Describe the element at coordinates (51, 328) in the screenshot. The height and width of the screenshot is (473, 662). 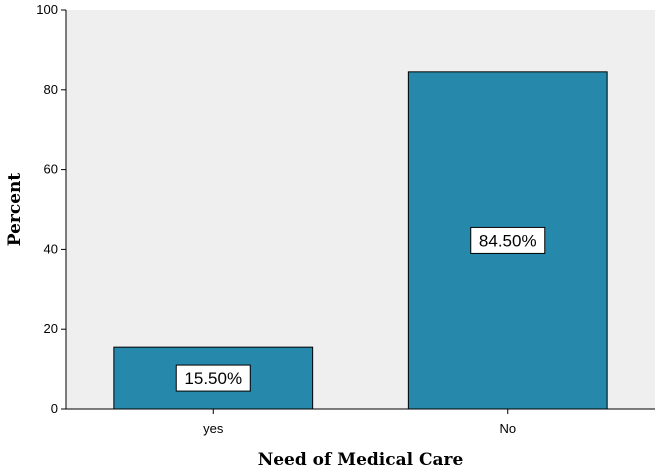
I see `y-tick-label: 20` at that location.